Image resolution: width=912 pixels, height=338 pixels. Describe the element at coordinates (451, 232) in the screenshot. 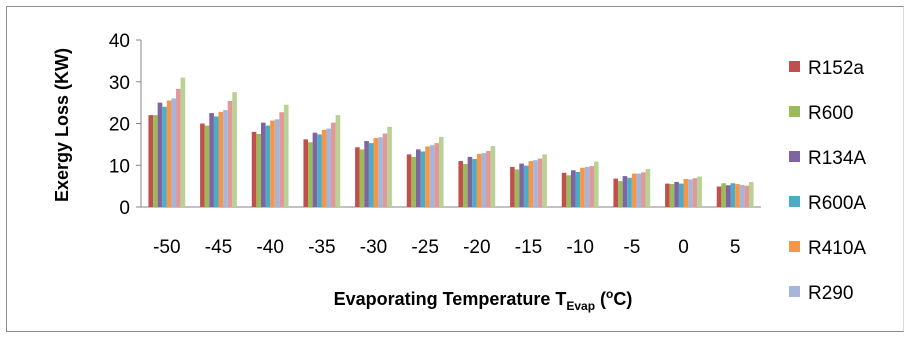

I see `x-axis: -50 -45 -40 -35 -30 -25 -20 -15 -10 -5 0 5` at that location.